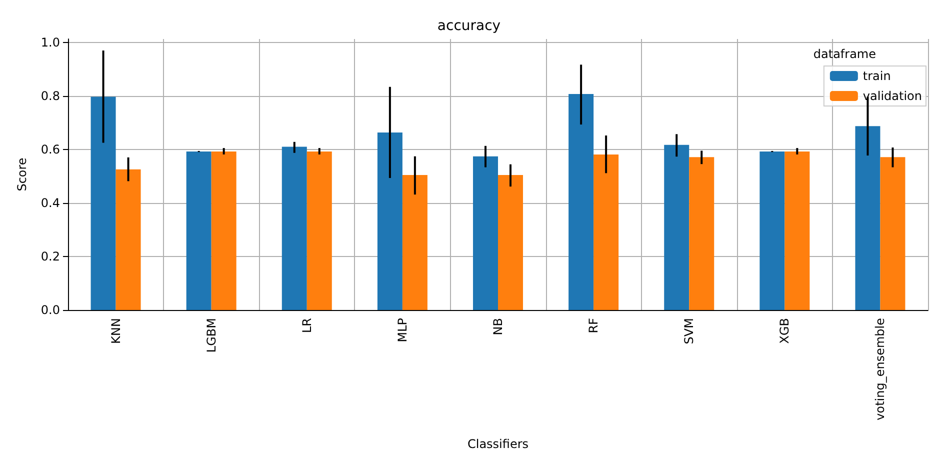  What do you see at coordinates (307, 326) in the screenshot?
I see `x-tick-label: LR` at bounding box center [307, 326].